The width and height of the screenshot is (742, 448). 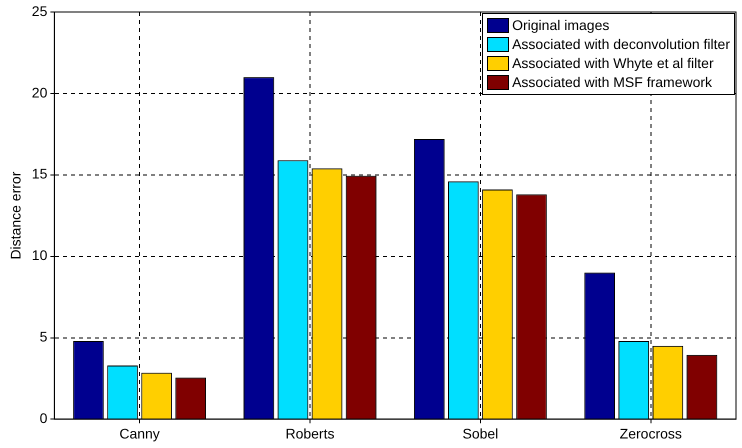 What do you see at coordinates (40, 255) in the screenshot?
I see `y-tick-label: 10` at bounding box center [40, 255].